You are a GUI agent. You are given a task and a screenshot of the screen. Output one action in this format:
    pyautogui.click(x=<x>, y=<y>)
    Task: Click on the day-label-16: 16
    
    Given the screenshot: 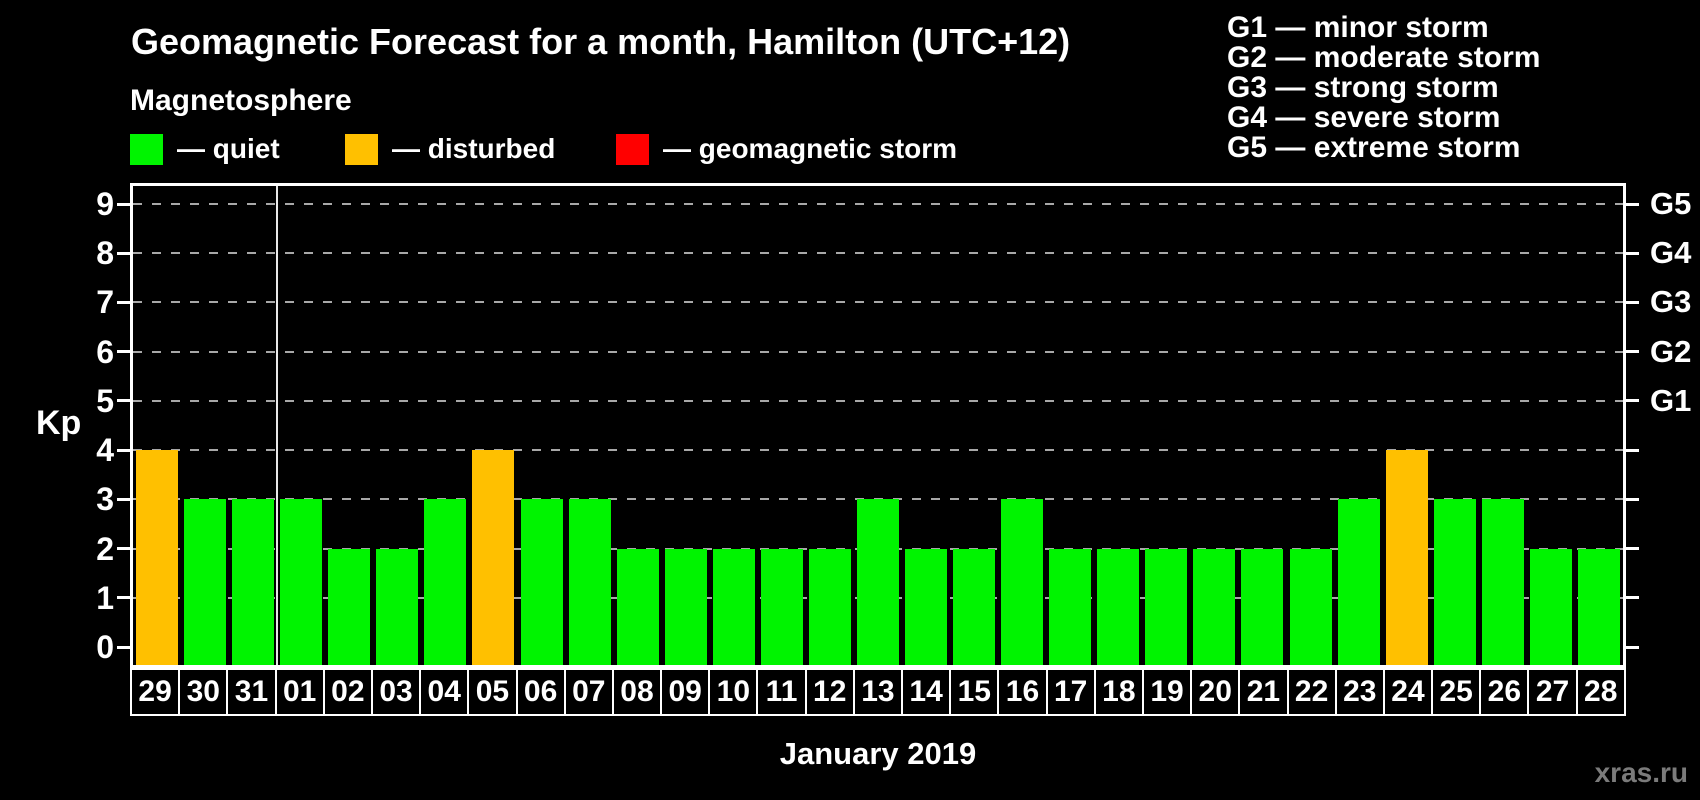 What is the action you would take?
    pyautogui.click(x=1022, y=692)
    